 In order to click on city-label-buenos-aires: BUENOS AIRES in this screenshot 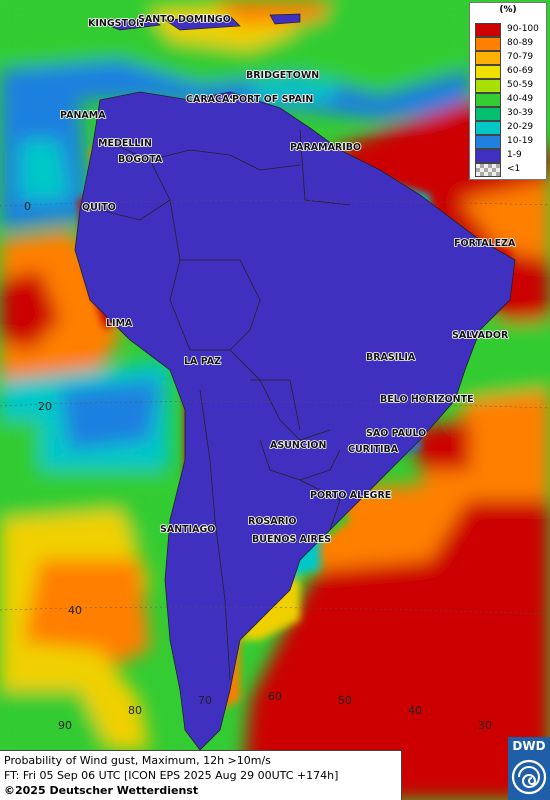, I will do `click(291, 539)`.